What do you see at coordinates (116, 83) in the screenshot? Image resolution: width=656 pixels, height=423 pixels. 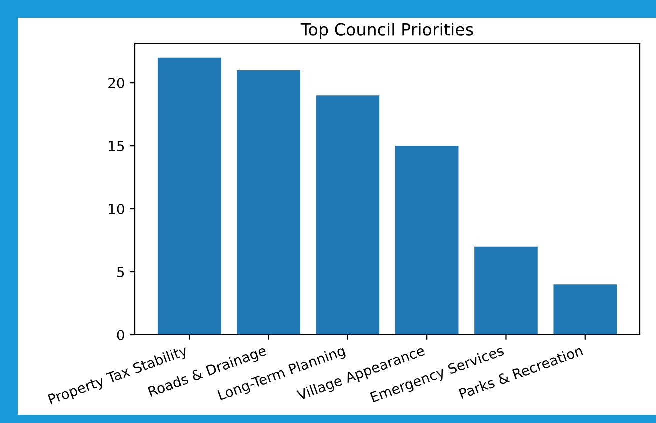 I see `y-tick-label: 20` at bounding box center [116, 83].